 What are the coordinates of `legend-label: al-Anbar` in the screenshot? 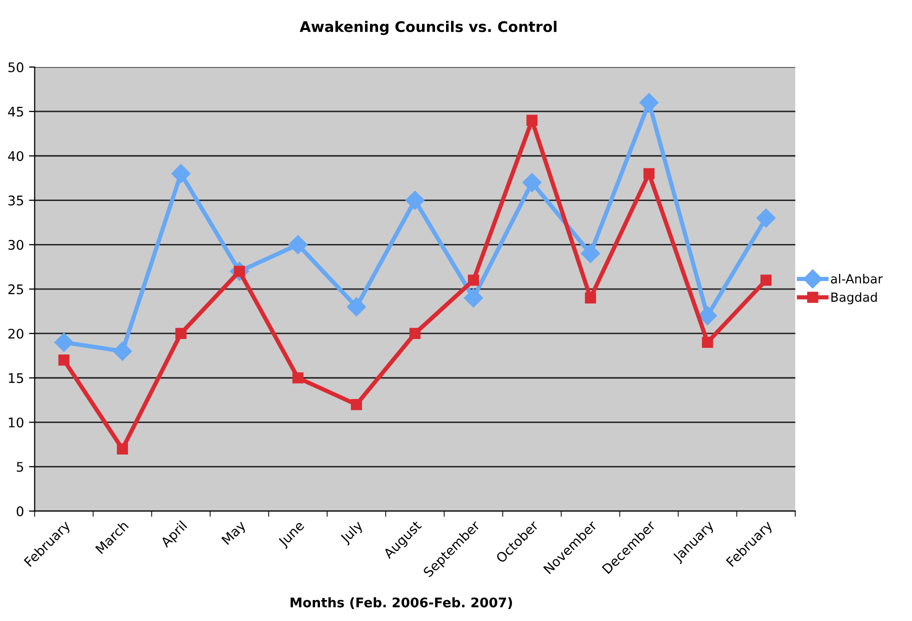 It's located at (856, 279).